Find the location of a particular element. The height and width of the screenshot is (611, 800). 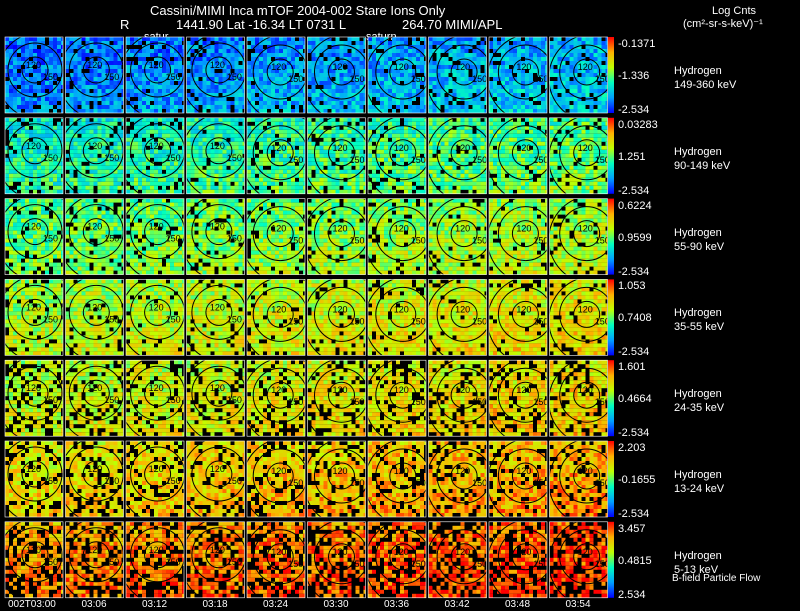

footer-note: B-field Particle Flow is located at coordinates (716, 578).